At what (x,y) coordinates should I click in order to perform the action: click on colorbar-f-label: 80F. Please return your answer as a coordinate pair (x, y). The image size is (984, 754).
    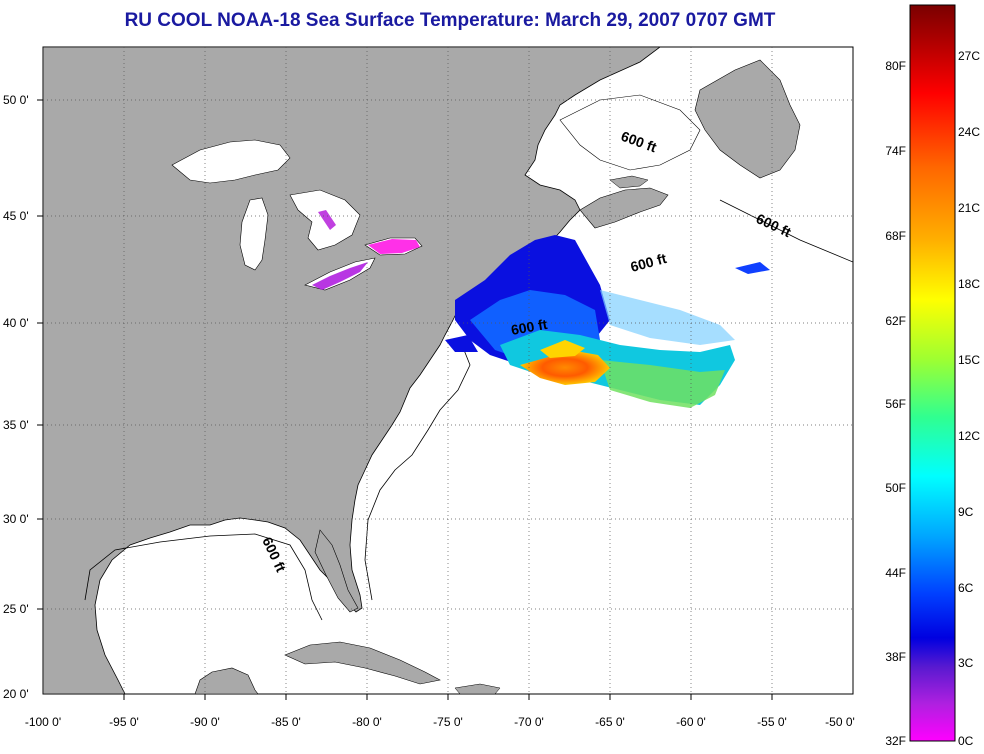
    Looking at the image, I should click on (895, 66).